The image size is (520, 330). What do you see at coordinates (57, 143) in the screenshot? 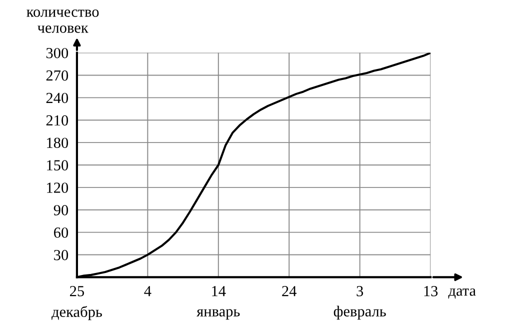
I see `y-tick-label: 180` at bounding box center [57, 143].